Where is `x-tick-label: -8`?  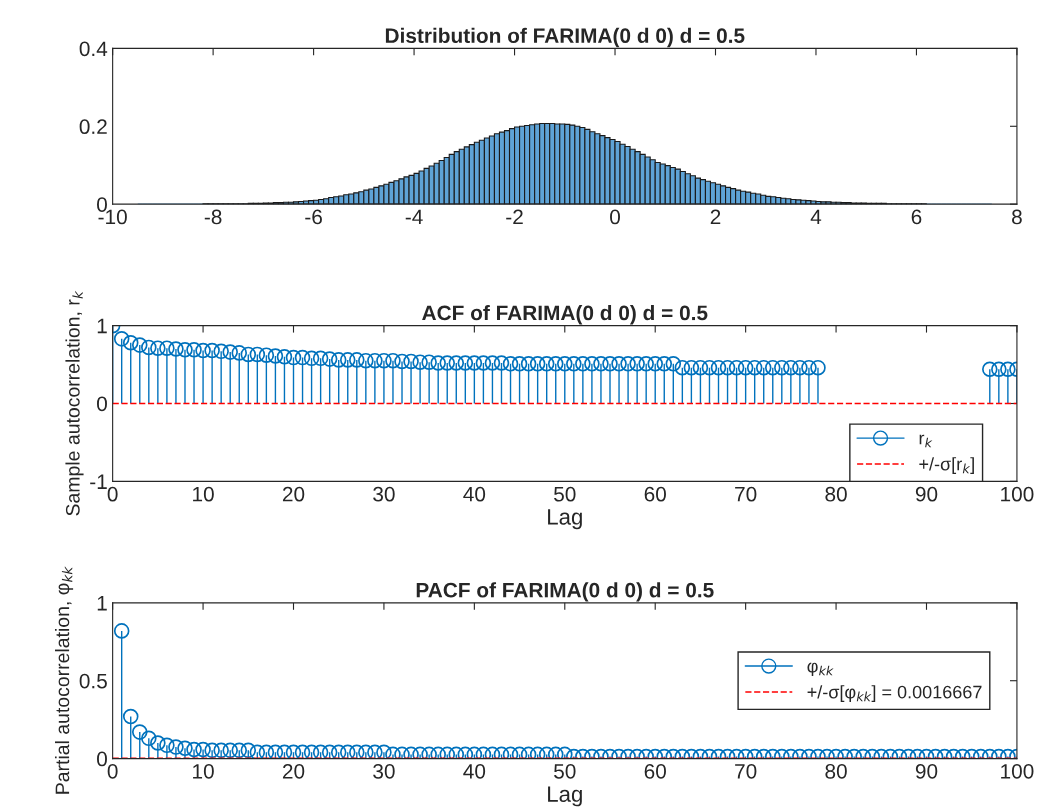
x-tick-label: -8 is located at coordinates (213, 217).